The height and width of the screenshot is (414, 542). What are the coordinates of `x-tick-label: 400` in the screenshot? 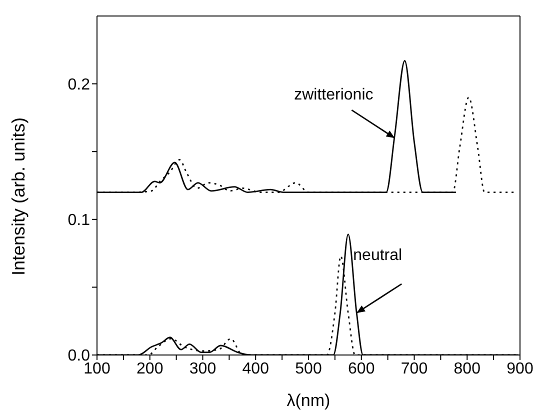 It's located at (256, 369).